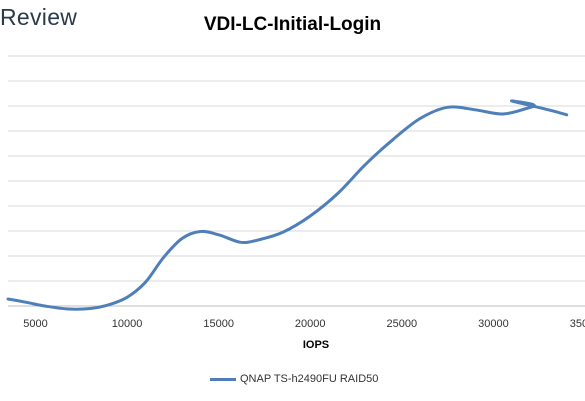  I want to click on x-axis-label: IOPS, so click(316, 345).